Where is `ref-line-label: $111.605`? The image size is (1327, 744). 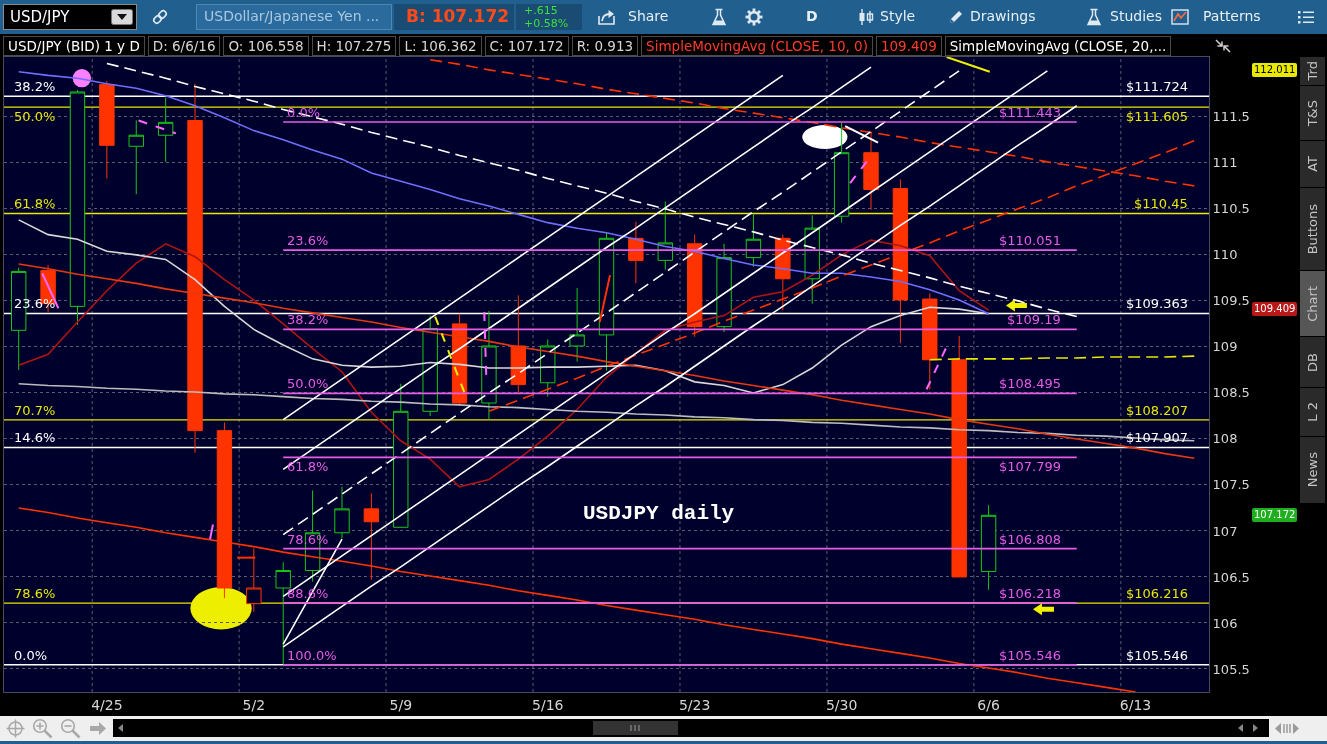 ref-line-label: $111.605 is located at coordinates (1157, 116).